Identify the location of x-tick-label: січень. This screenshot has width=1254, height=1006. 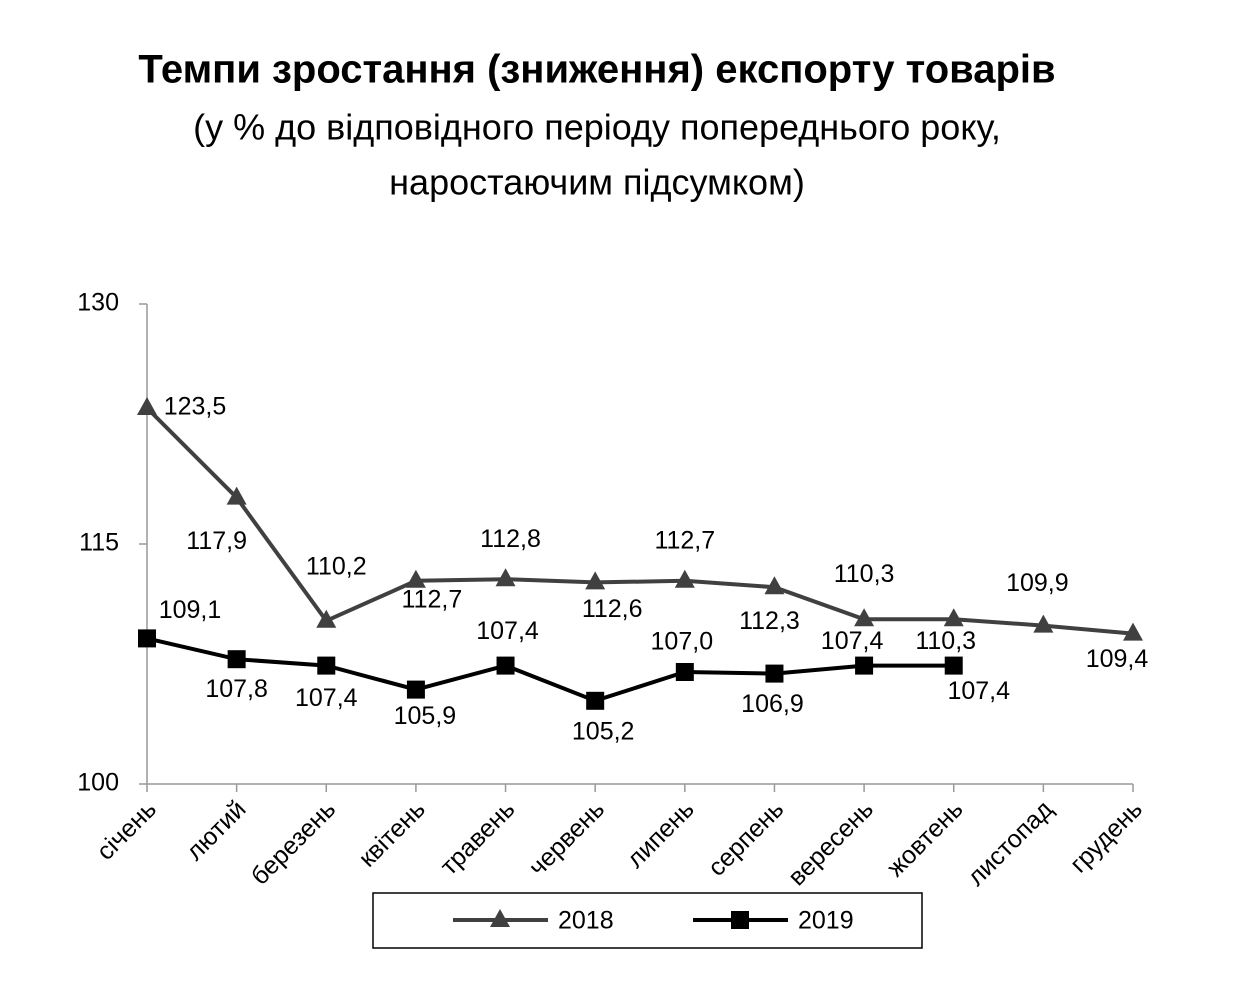
(126, 830).